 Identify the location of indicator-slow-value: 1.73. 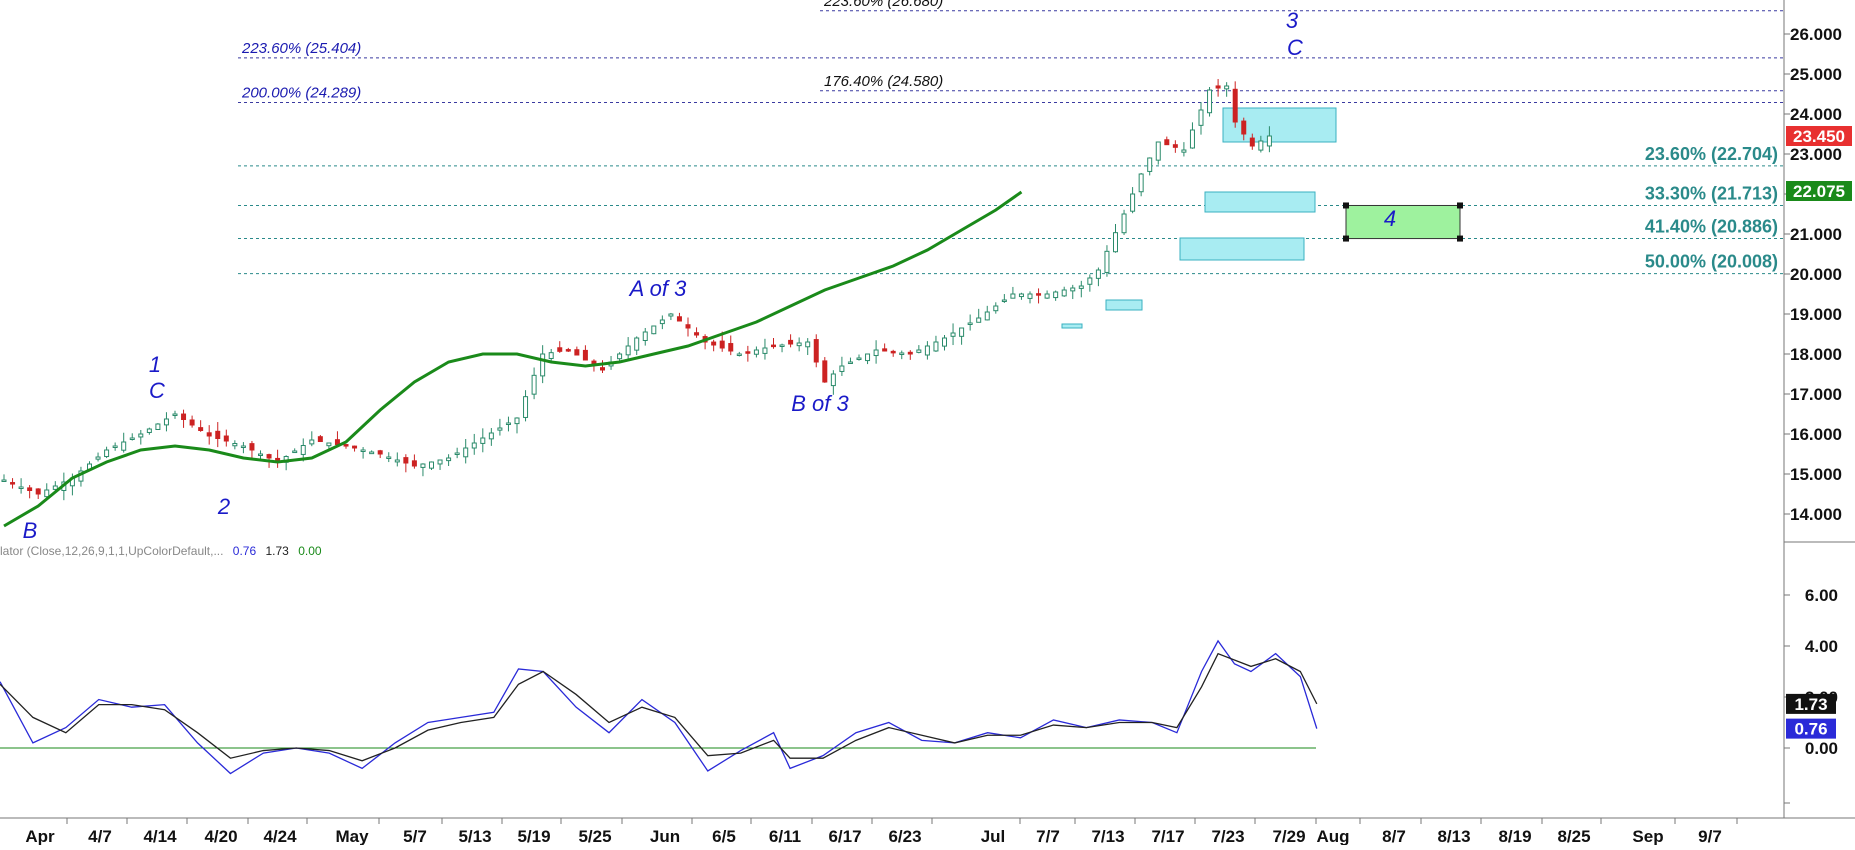
(1810, 704).